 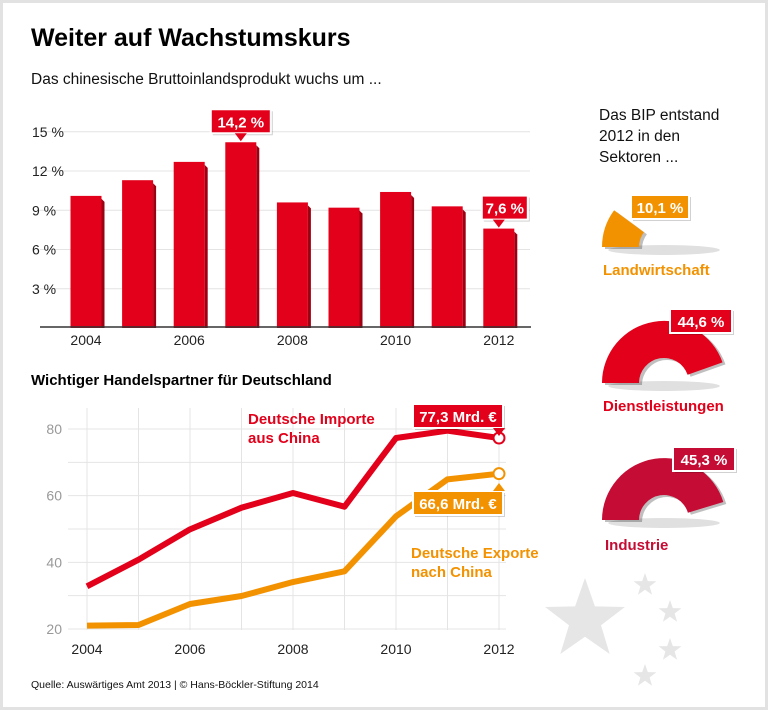 What do you see at coordinates (86, 261) in the screenshot?
I see `bar-2004` at bounding box center [86, 261].